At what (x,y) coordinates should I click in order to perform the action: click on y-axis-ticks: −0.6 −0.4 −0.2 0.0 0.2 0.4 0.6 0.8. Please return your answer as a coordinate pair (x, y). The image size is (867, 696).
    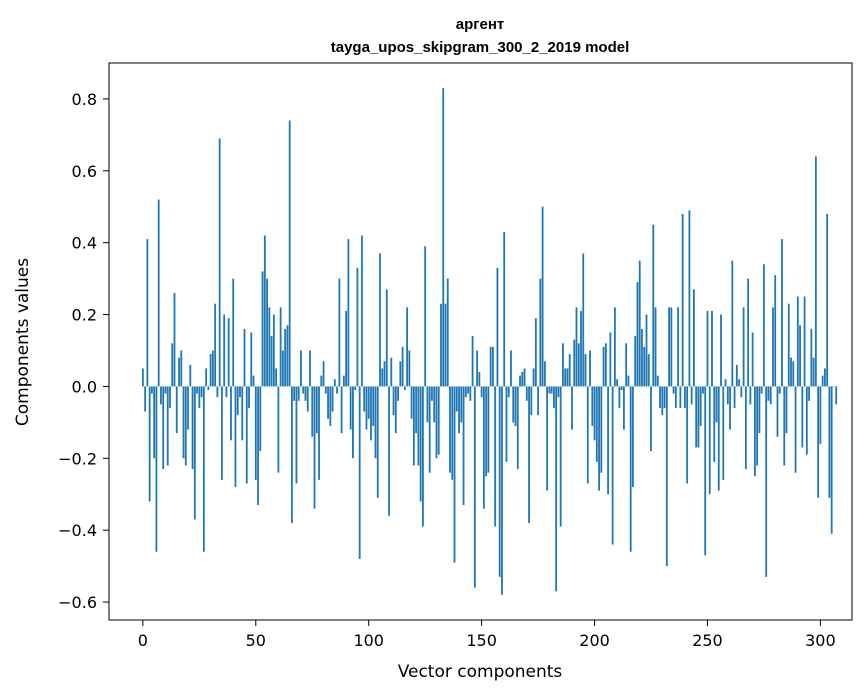
    Looking at the image, I should click on (83, 351).